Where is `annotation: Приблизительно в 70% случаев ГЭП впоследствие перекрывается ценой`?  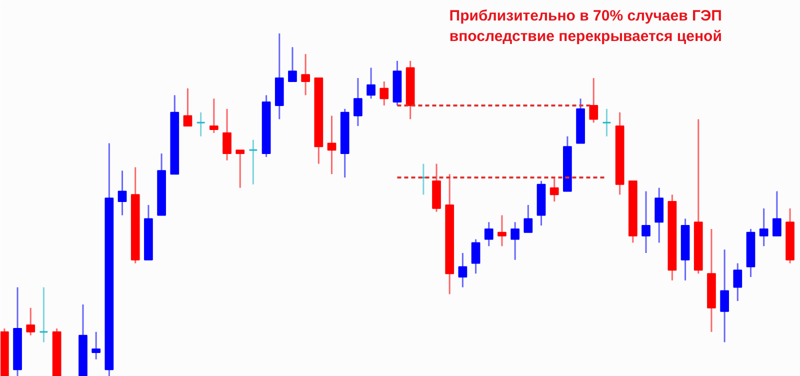
annotation: Приблизительно в 70% случаев ГЭП впоследствие перекрывается ценой is located at coordinates (585, 27).